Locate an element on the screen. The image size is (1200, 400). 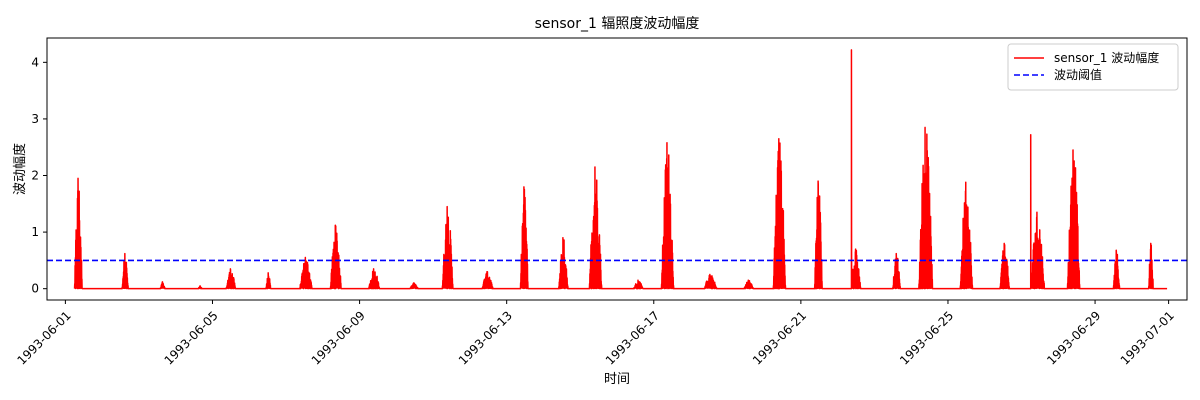
y-tick-label: 3 is located at coordinates (35, 119).